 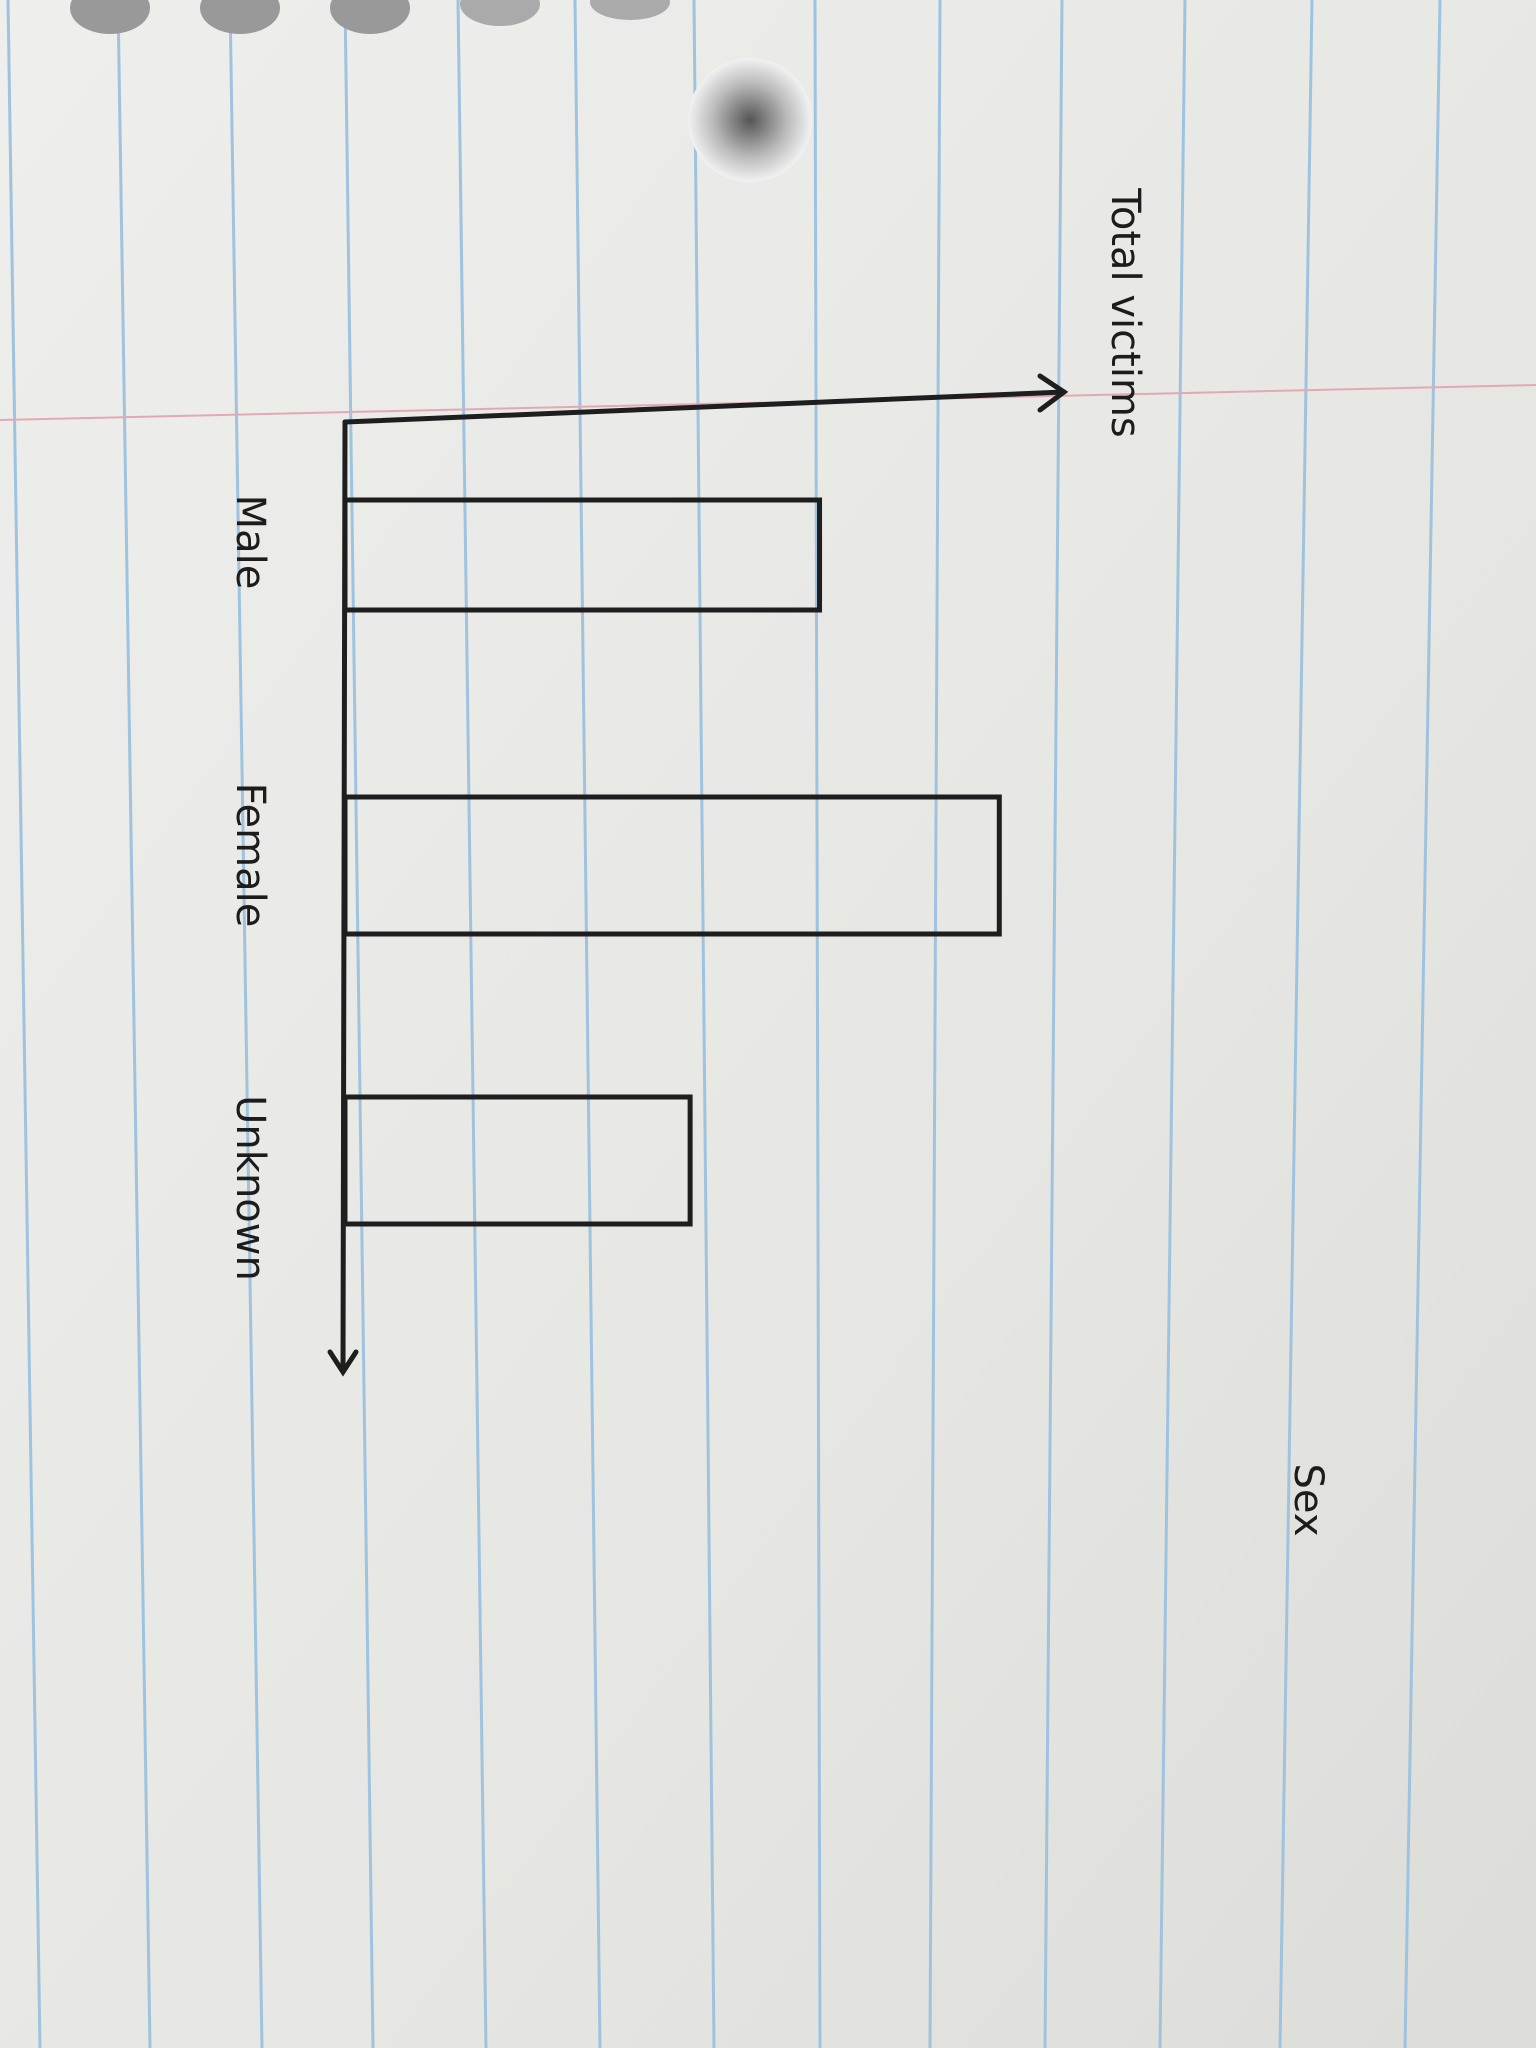 I want to click on category-label: Female, so click(x=250, y=855).